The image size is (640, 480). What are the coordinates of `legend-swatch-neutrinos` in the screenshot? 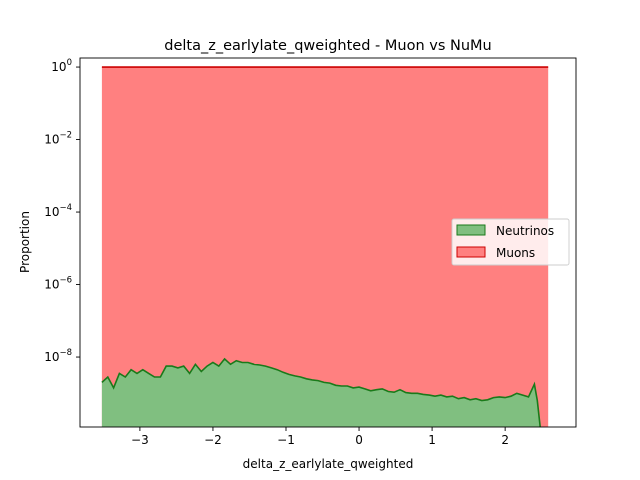 It's located at (471, 230).